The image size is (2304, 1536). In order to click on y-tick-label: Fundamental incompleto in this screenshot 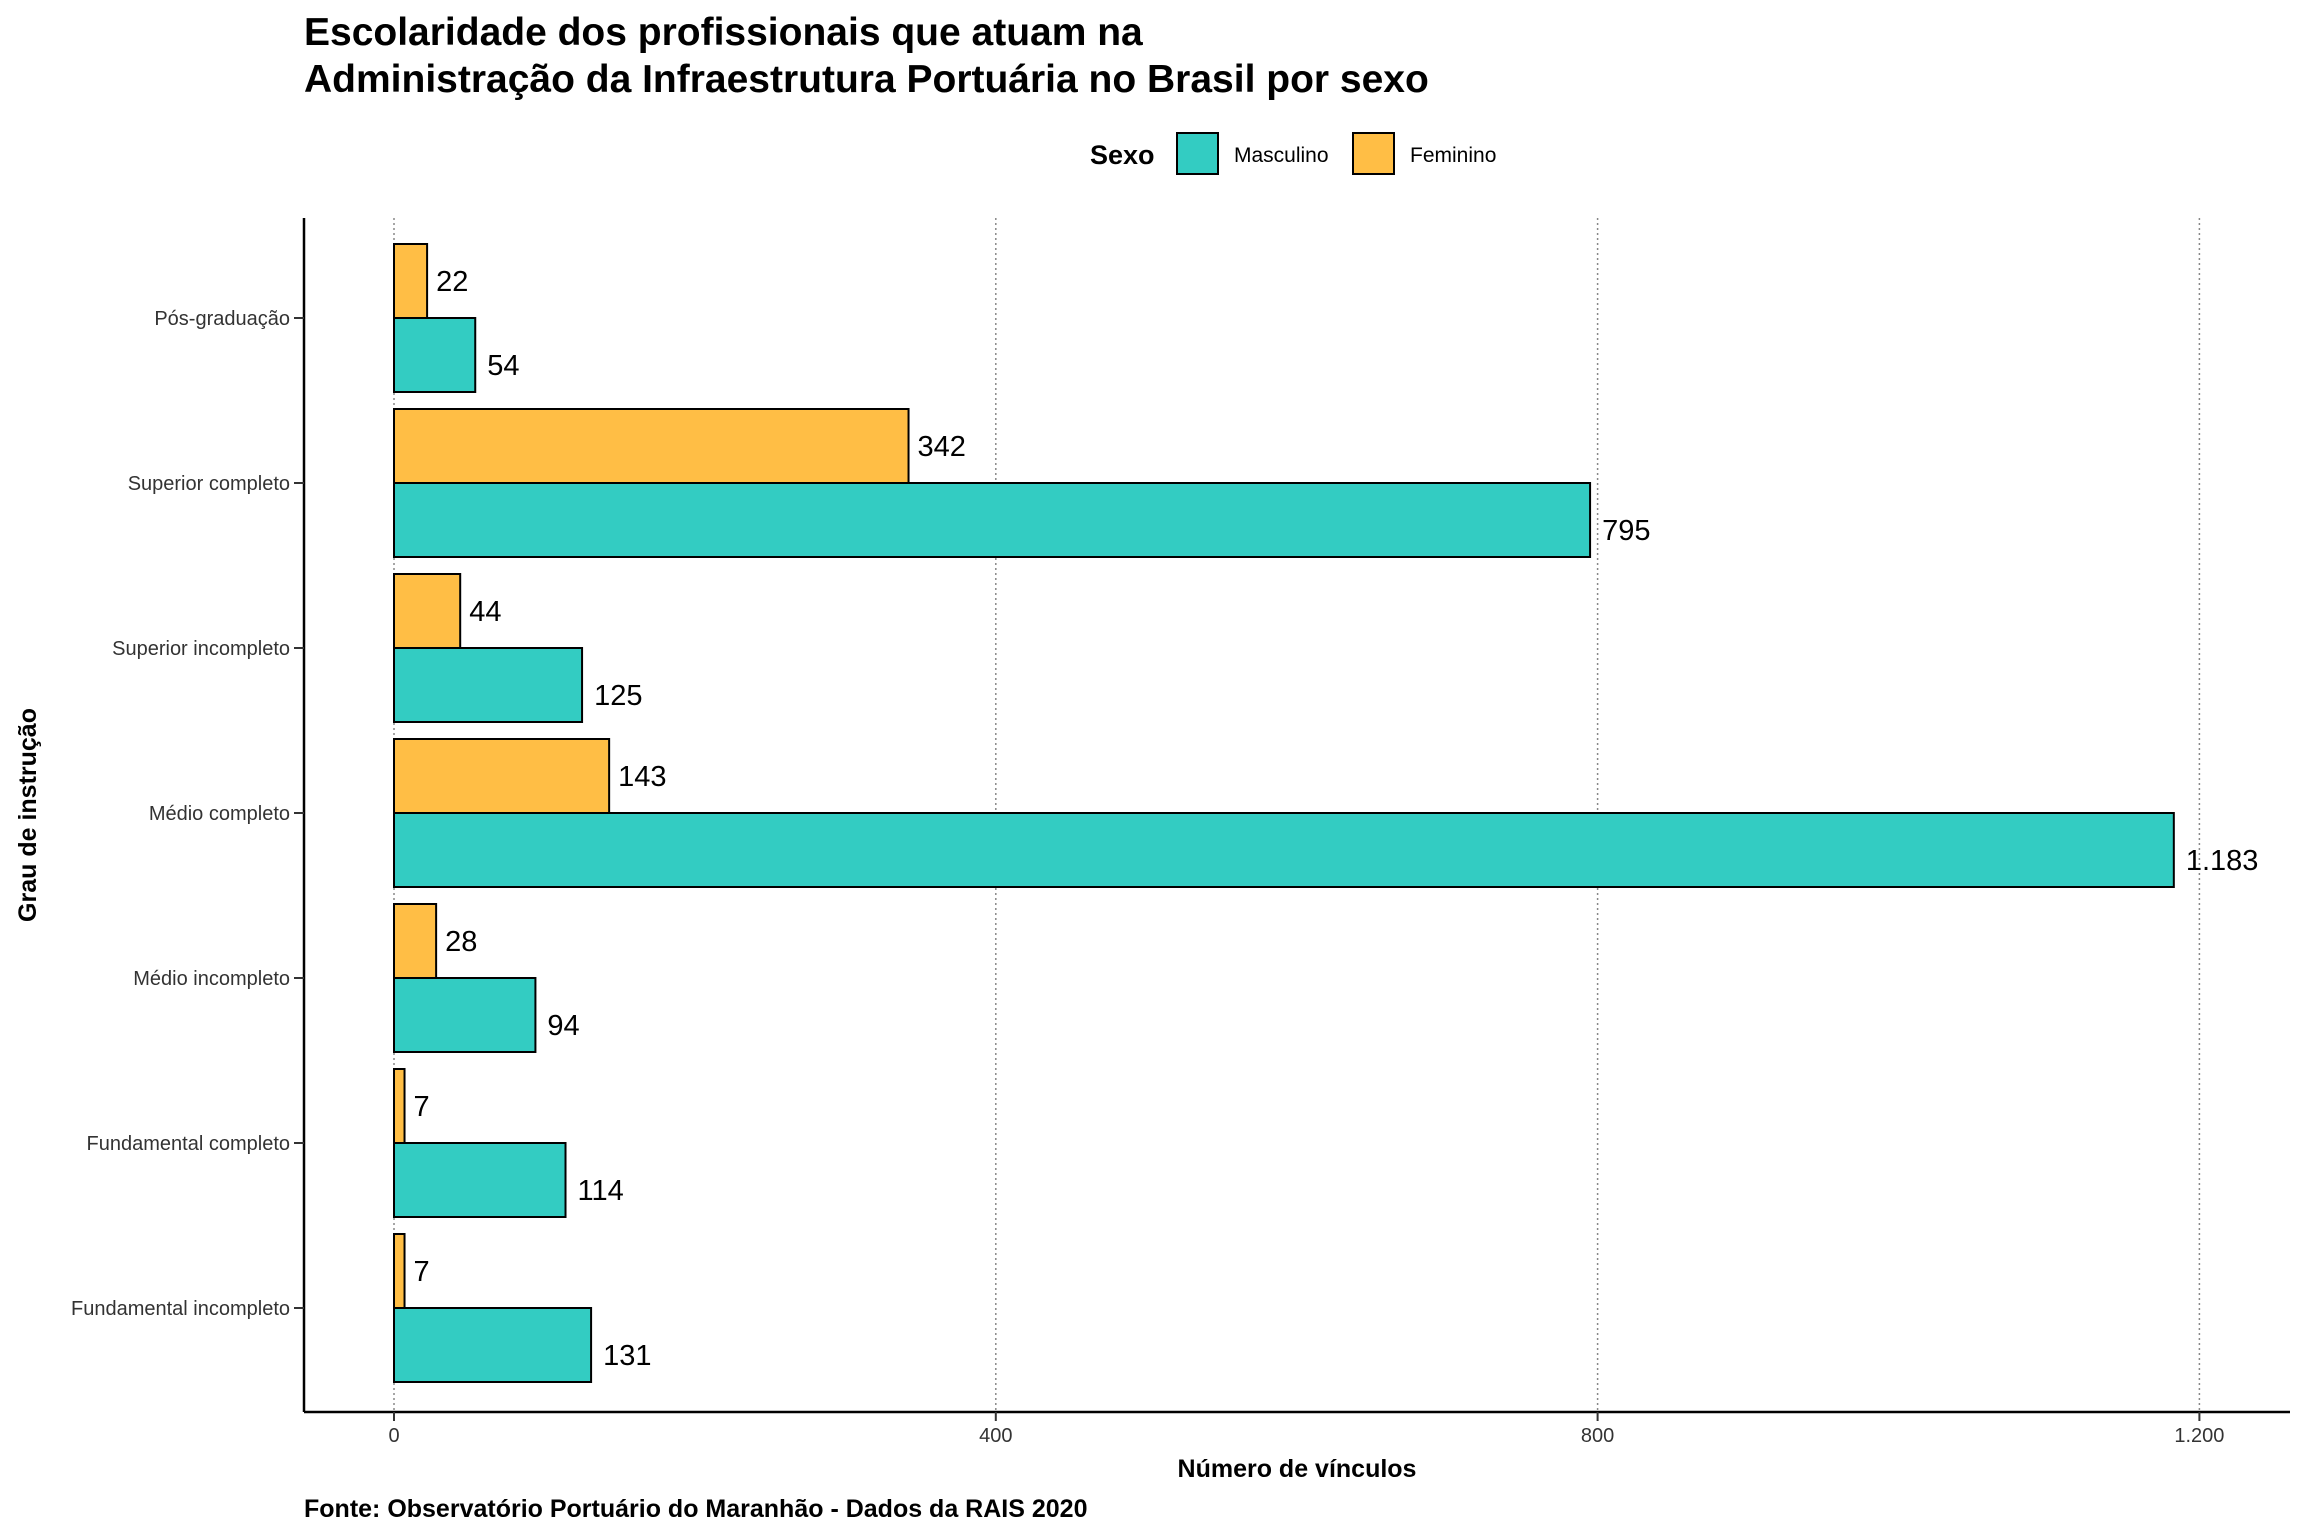, I will do `click(180, 1309)`.